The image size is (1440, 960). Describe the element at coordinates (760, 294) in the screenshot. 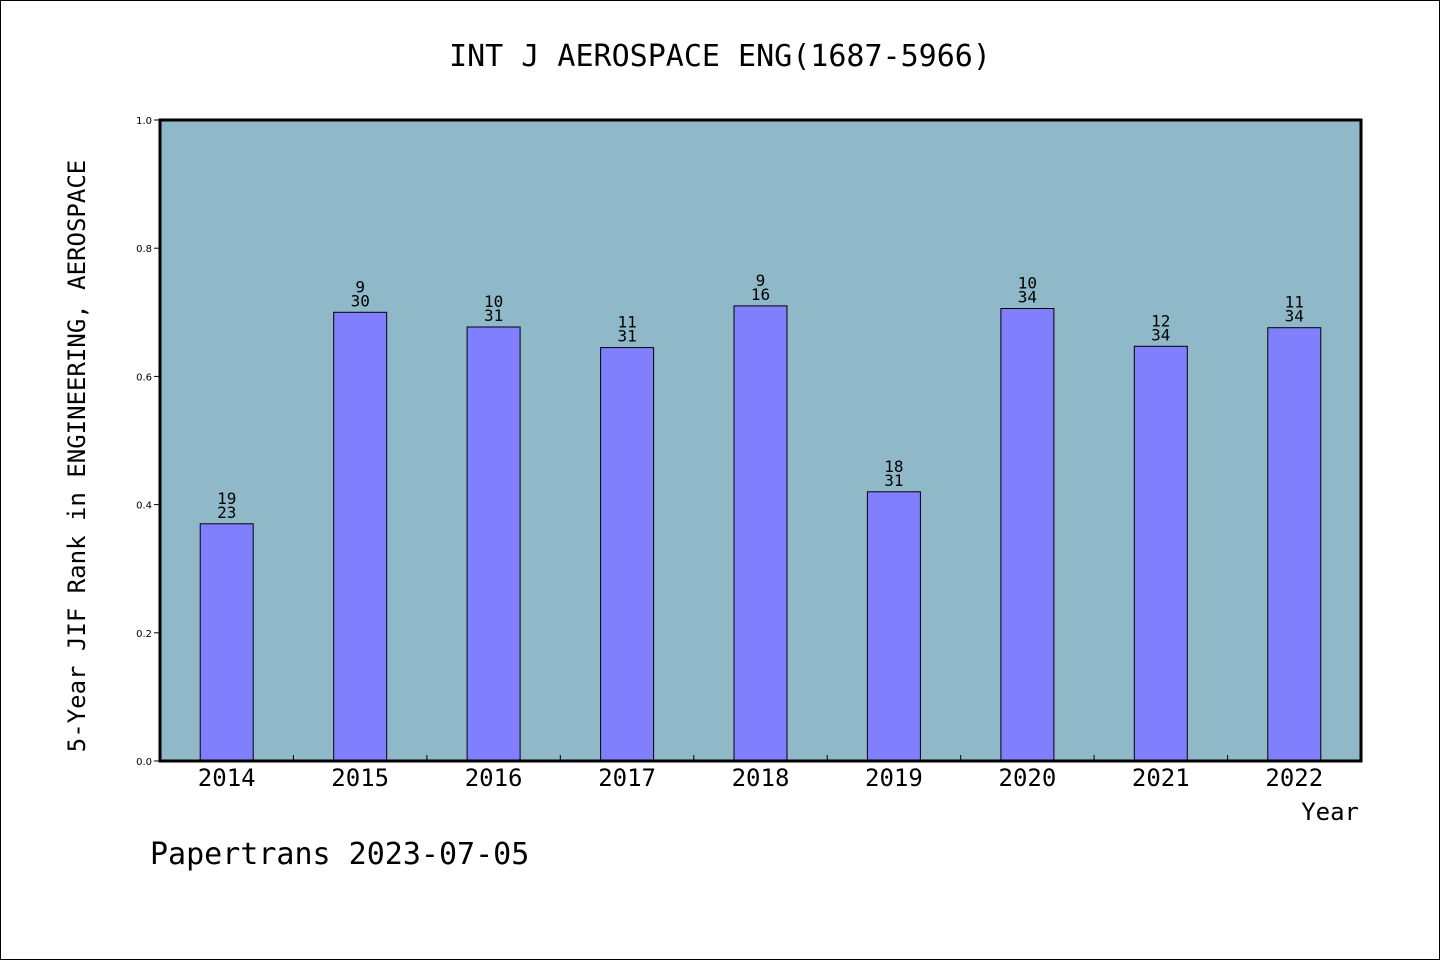

I see `bar-total-label: 16` at that location.